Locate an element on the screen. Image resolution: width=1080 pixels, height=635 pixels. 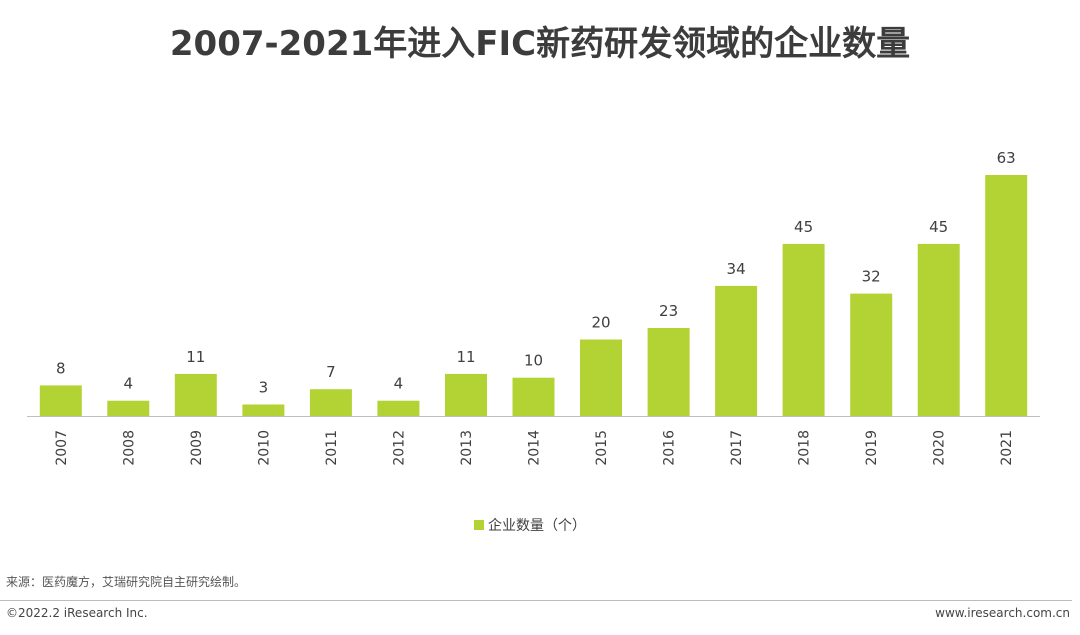
x-tick-label-2012: 2012 is located at coordinates (399, 448).